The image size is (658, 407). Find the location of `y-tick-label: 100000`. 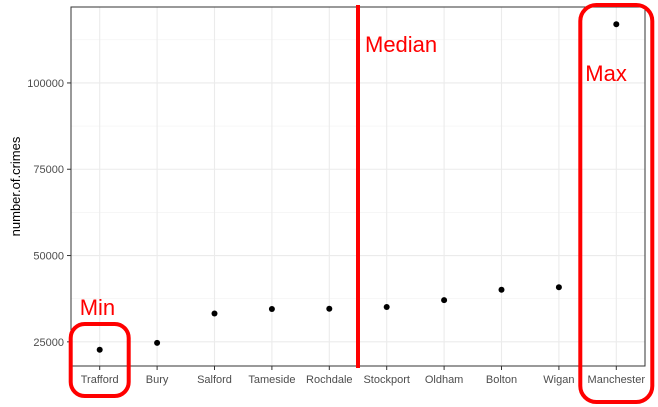

y-tick-label: 100000 is located at coordinates (45, 84).